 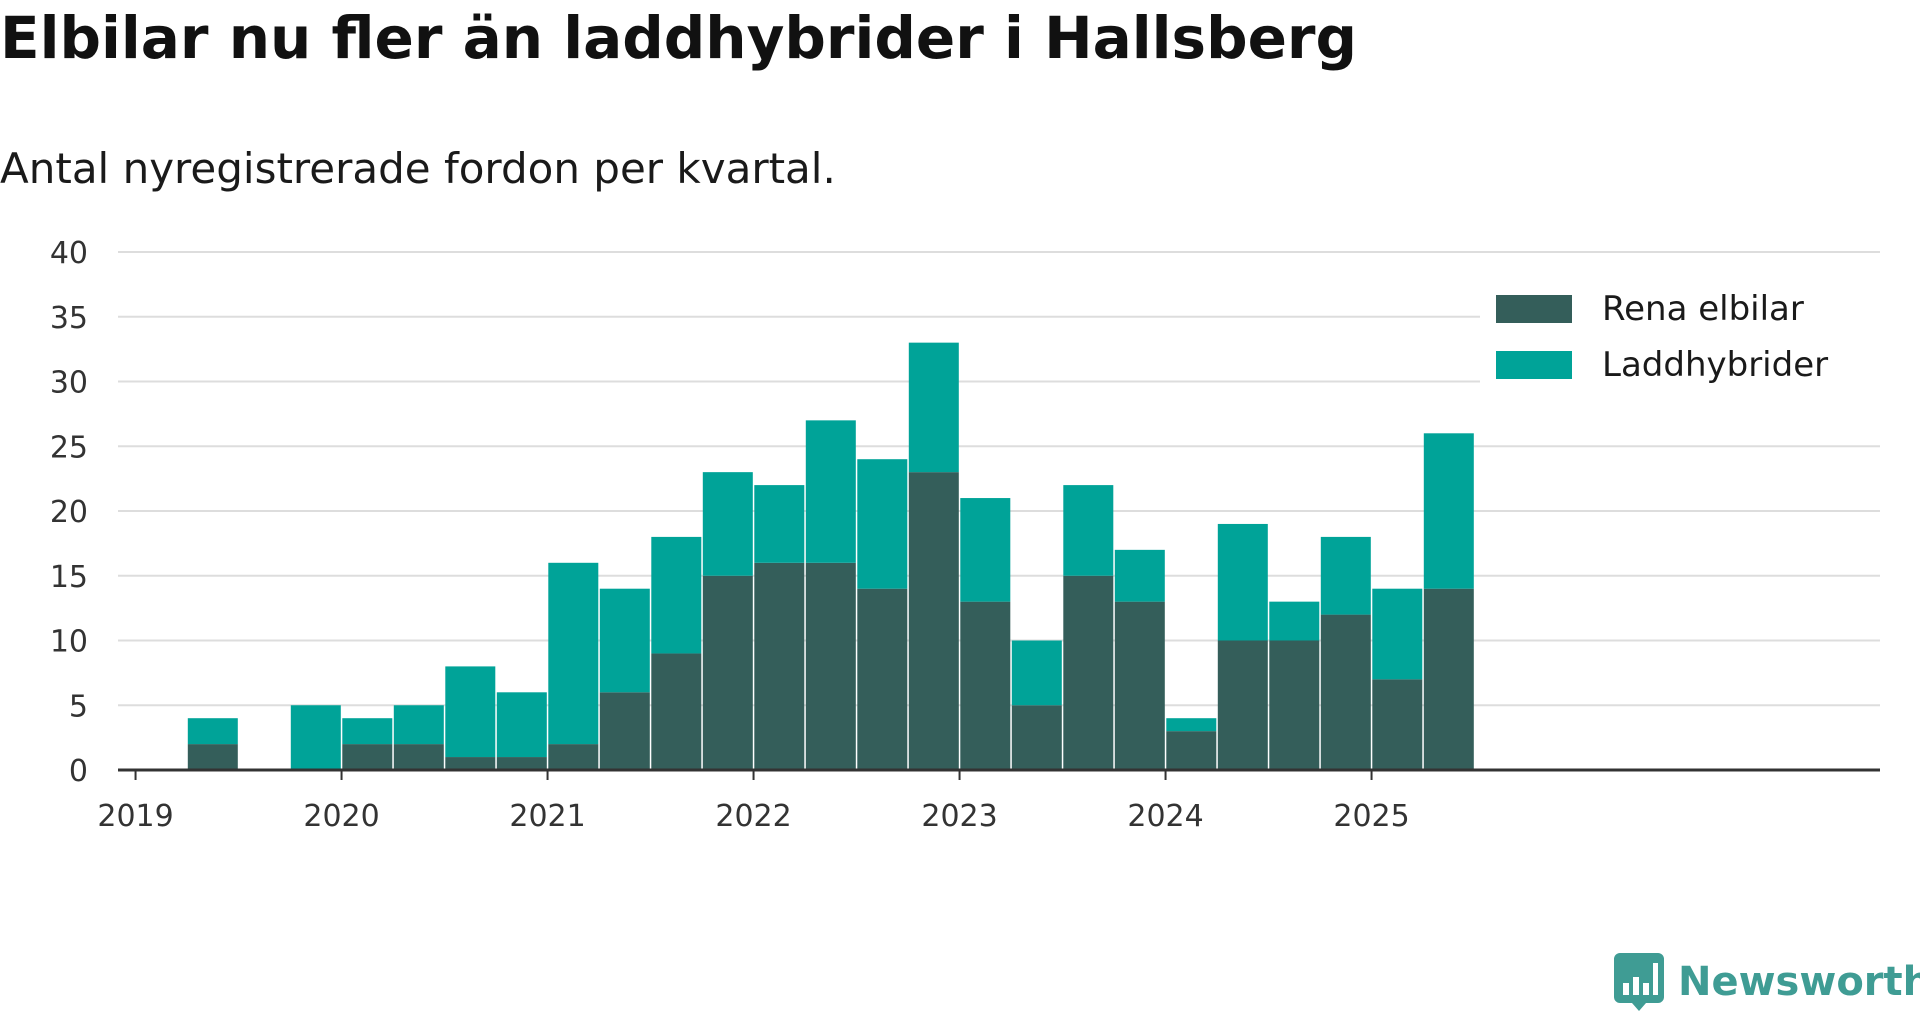 What do you see at coordinates (69, 318) in the screenshot?
I see `y-tick-label: 35` at bounding box center [69, 318].